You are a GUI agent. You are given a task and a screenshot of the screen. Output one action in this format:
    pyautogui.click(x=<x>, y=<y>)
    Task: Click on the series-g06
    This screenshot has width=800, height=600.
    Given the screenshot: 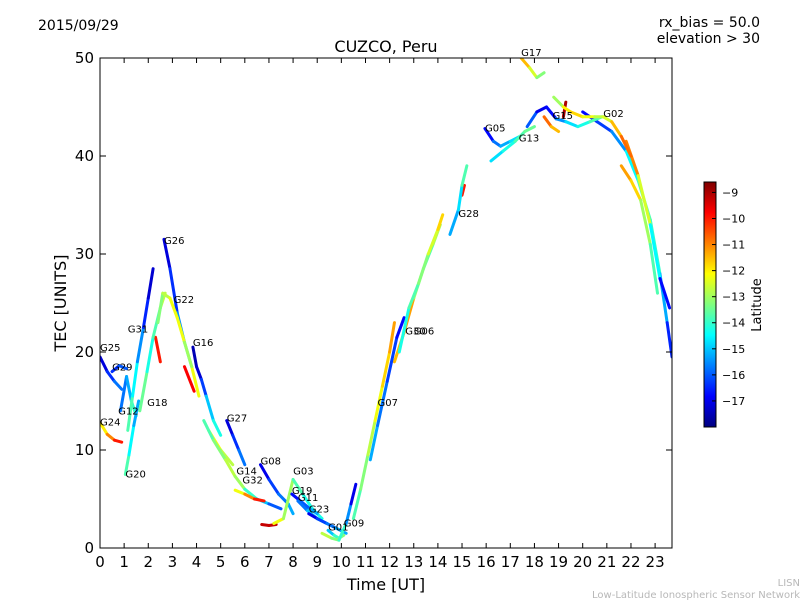 What is the action you would take?
    pyautogui.click(x=421, y=283)
    